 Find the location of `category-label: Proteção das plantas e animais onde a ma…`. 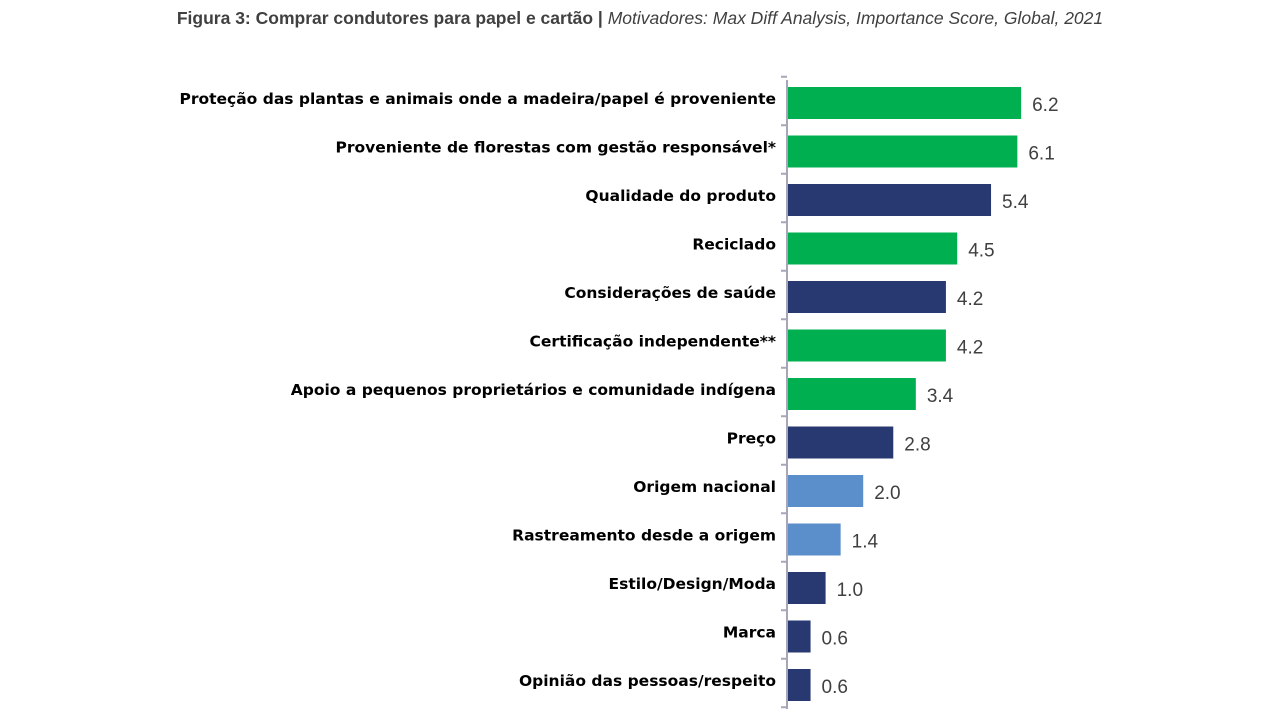

category-label: Proteção das plantas e animais onde a ma… is located at coordinates (477, 99).